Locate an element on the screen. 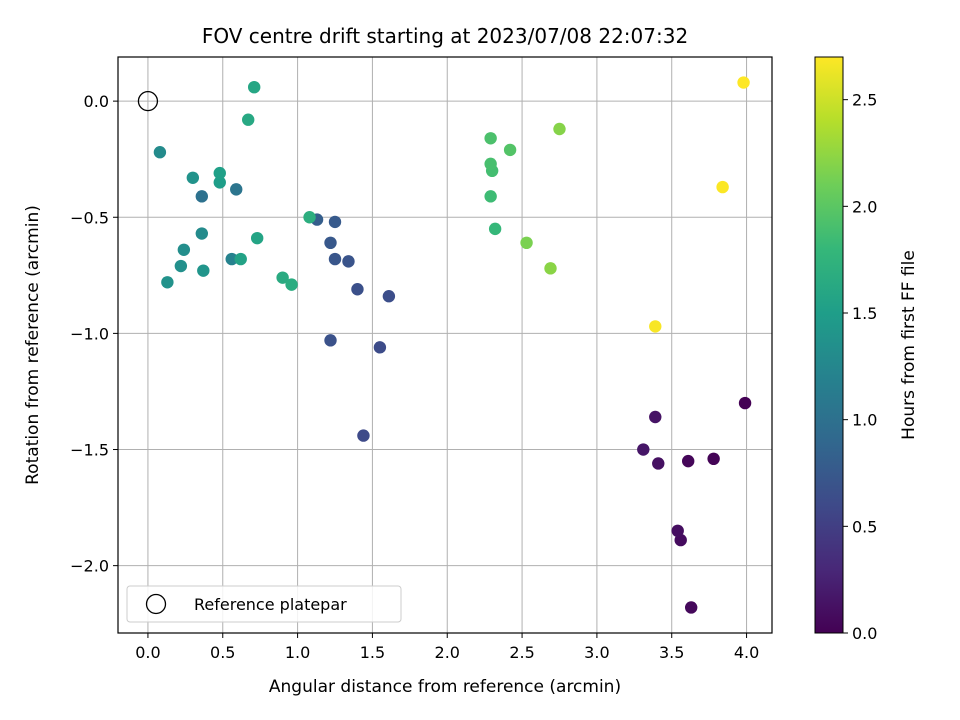  x-tick-label: 1.5 is located at coordinates (372, 652).